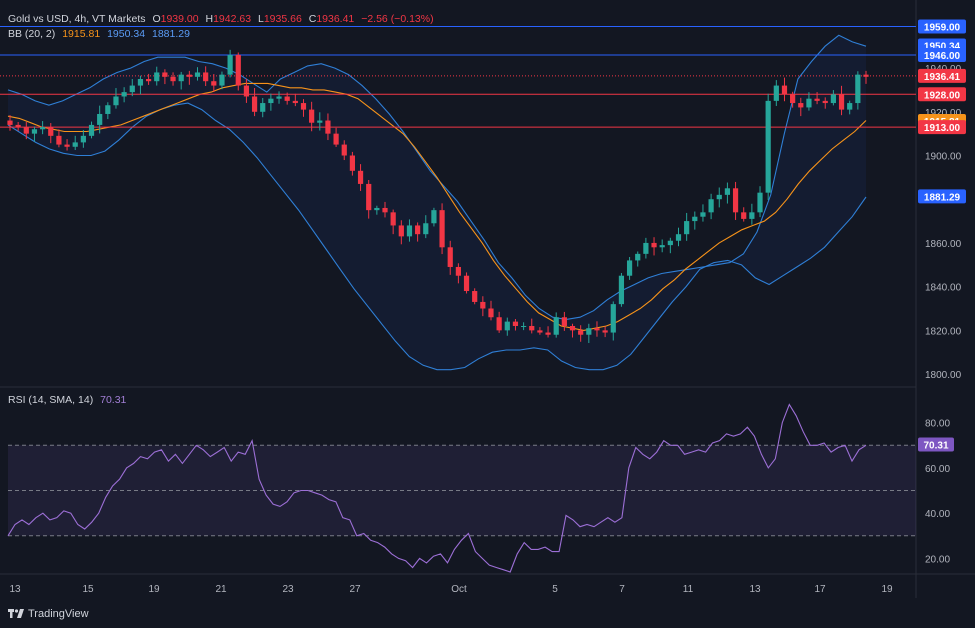  Describe the element at coordinates (555, 589) in the screenshot. I see `time-tick-label: 5` at that location.